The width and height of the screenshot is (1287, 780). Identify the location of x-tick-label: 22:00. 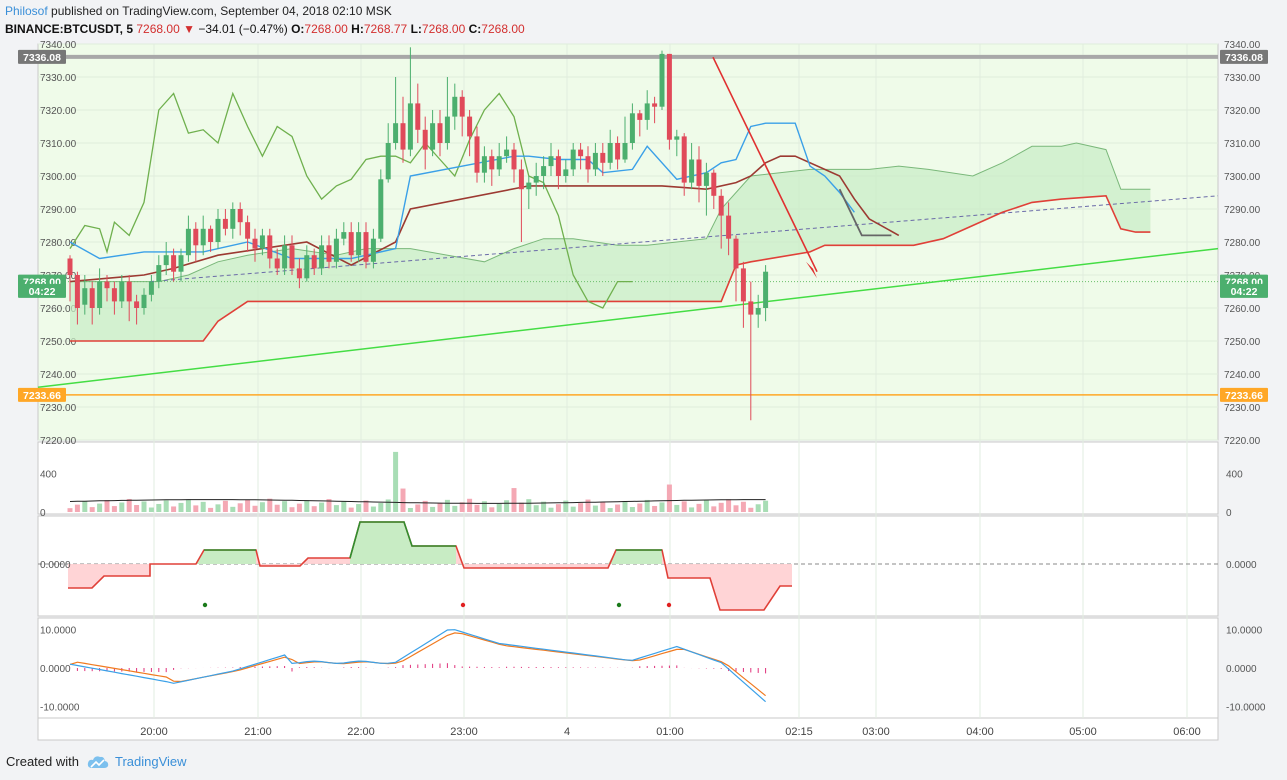
(361, 732).